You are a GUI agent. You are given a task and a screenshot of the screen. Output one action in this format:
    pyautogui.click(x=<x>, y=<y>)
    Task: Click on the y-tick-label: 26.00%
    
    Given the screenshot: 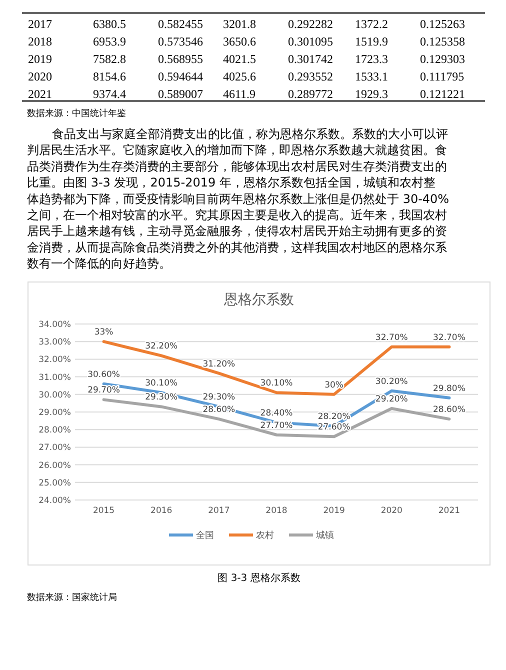 What is the action you would take?
    pyautogui.click(x=54, y=465)
    